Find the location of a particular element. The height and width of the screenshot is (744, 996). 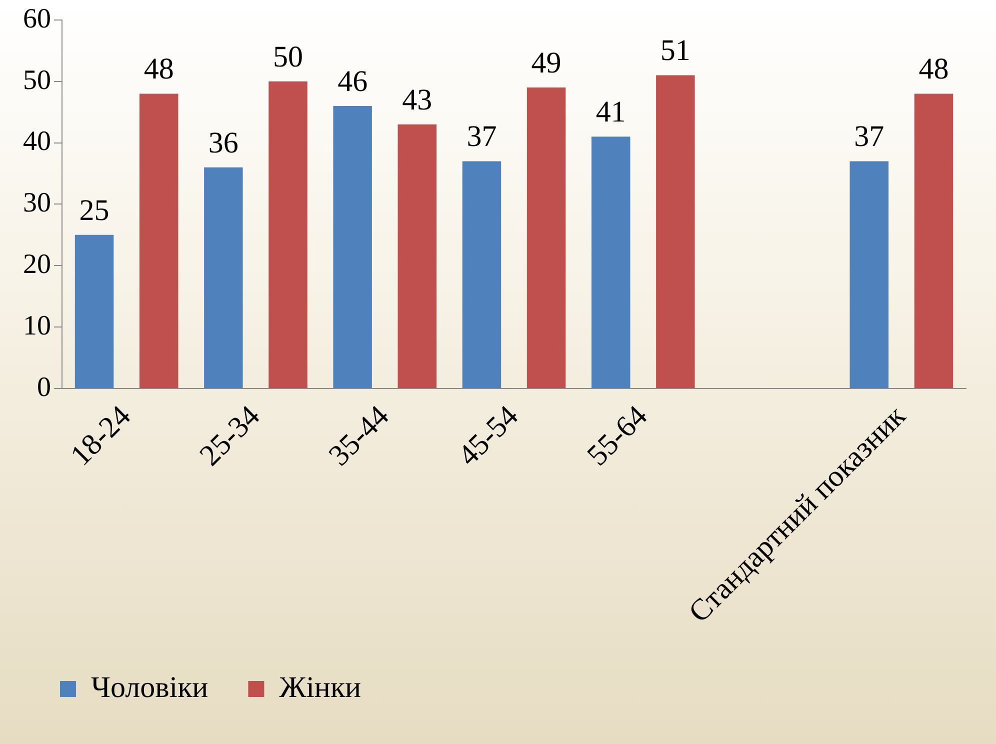

data-label: 41 is located at coordinates (611, 112).